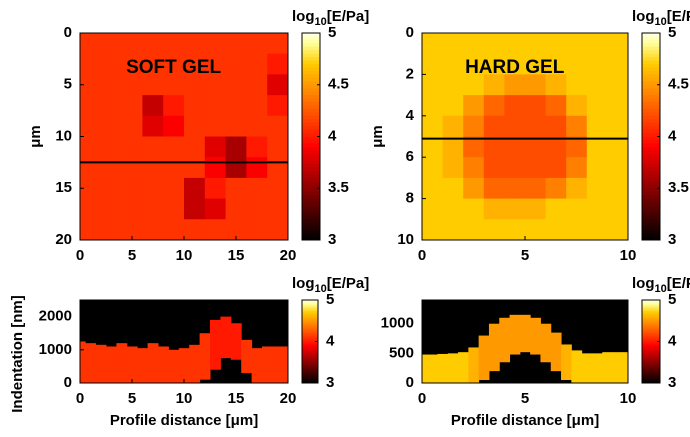 The image size is (690, 437). What do you see at coordinates (643, 283) in the screenshot?
I see `colorbar-label-text: log` at bounding box center [643, 283].